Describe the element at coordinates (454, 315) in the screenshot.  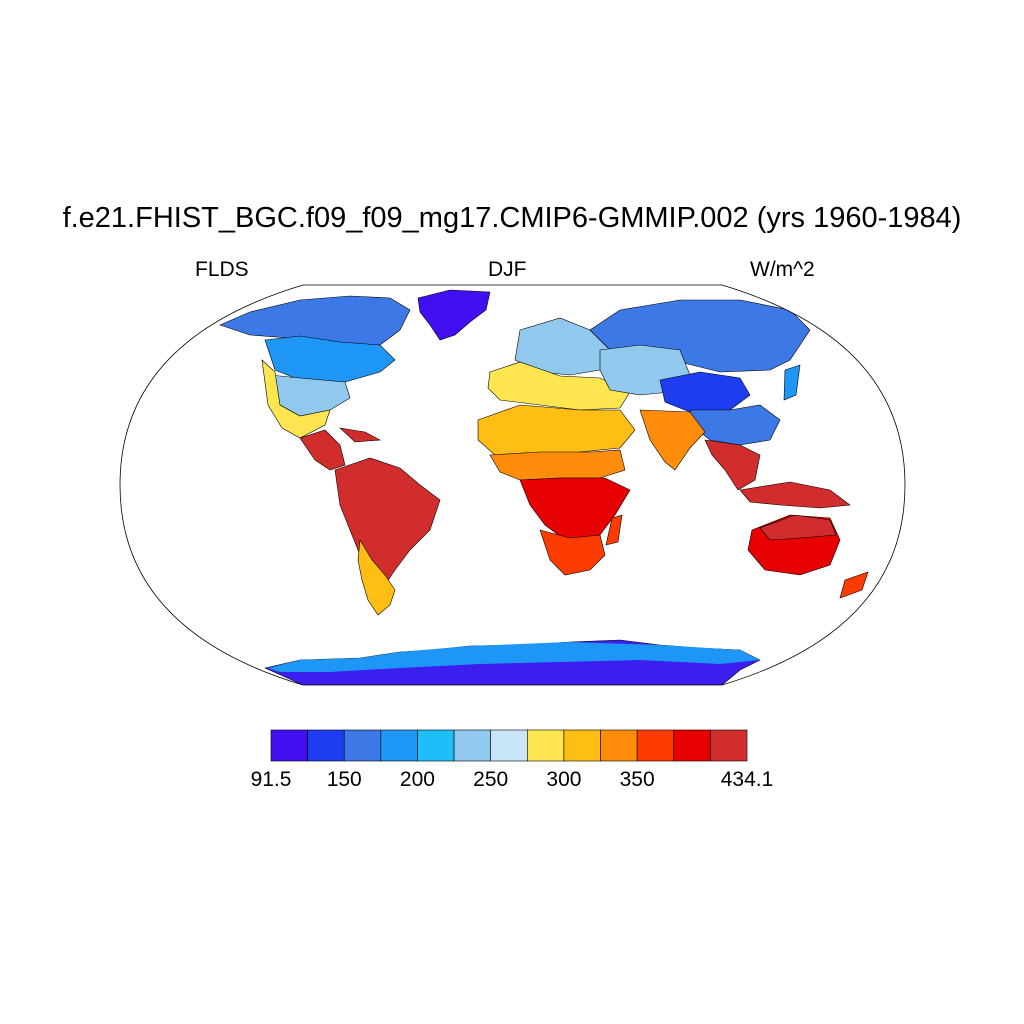
I see `greenland` at that location.